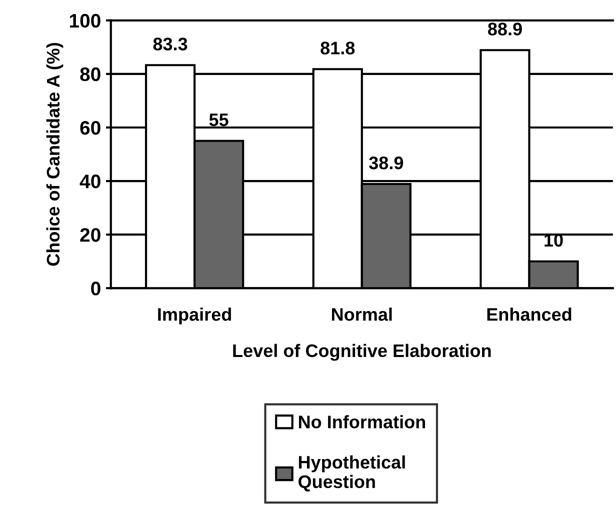  I want to click on x-axis-title: Level of Cognitive Elaboration, so click(362, 352).